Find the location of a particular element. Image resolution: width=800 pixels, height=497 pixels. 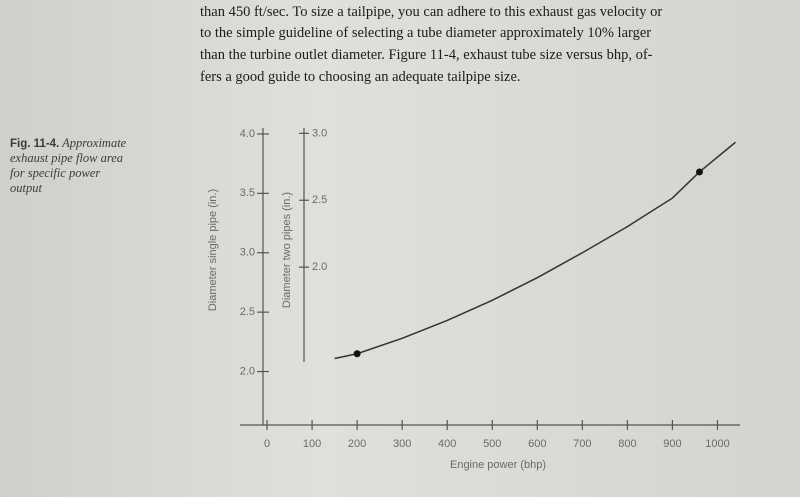

caption-line: Fig. 11-4. Approximate is located at coordinates (68, 143).